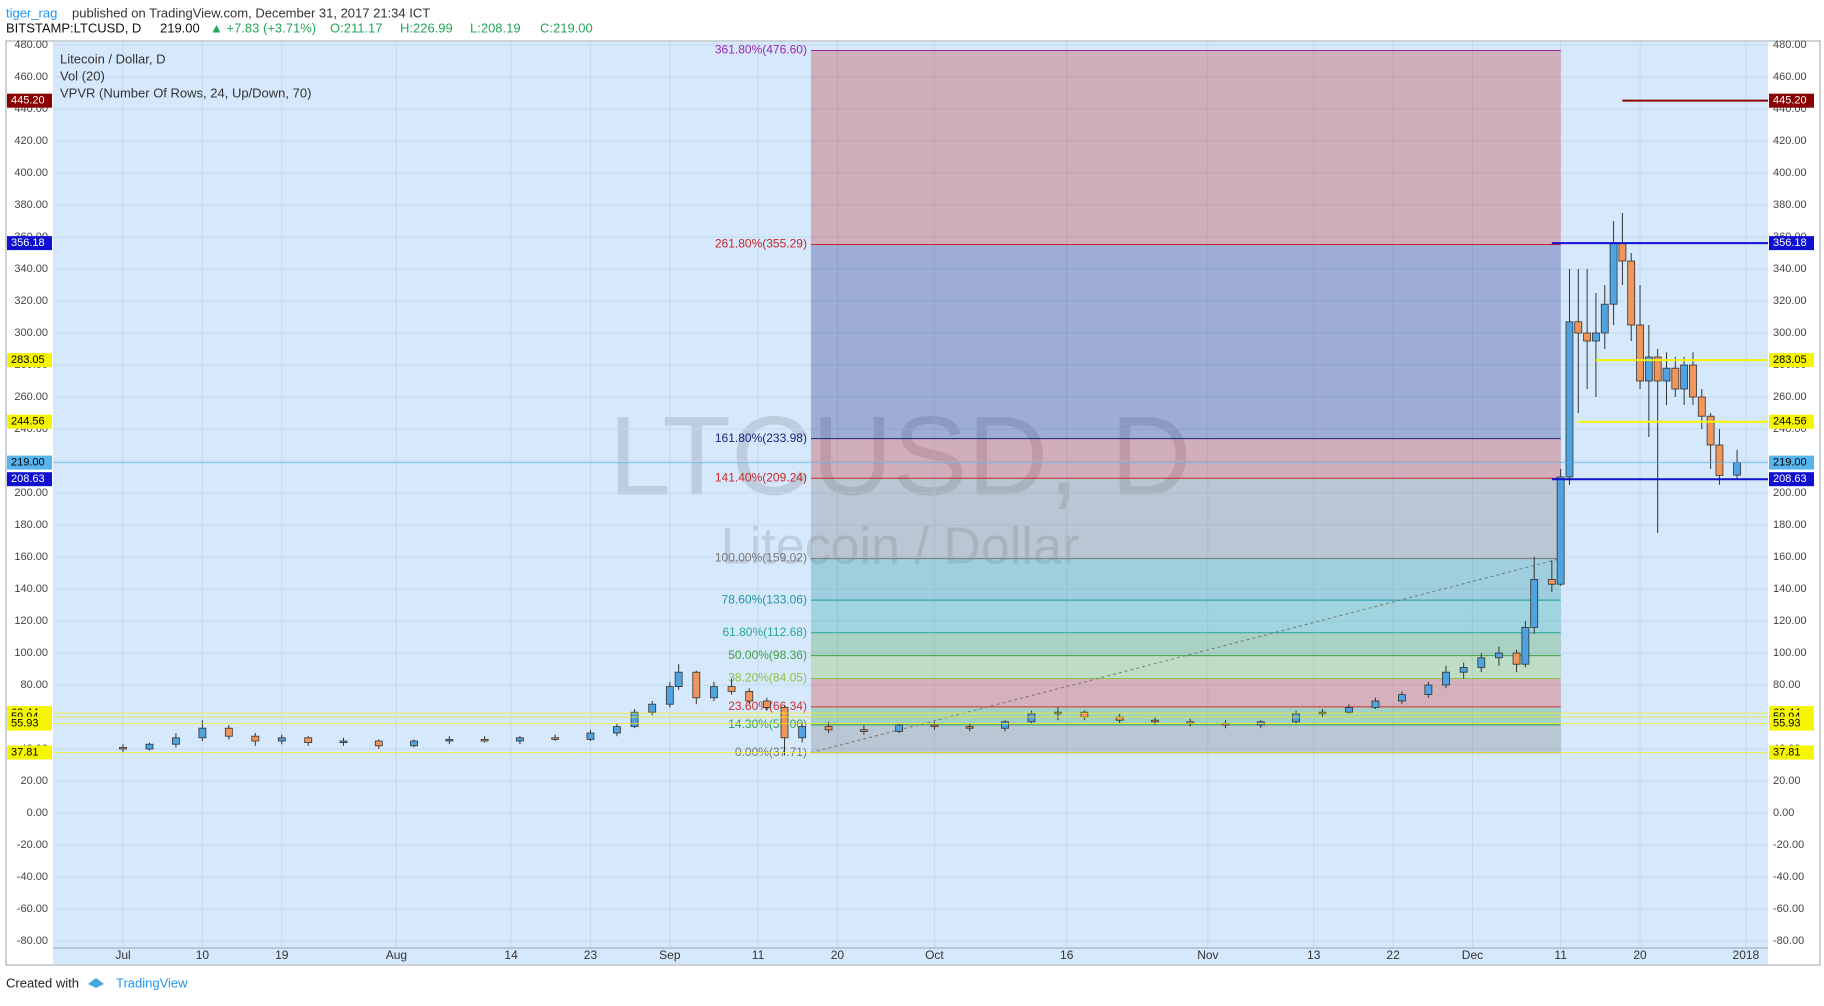  Describe the element at coordinates (511, 955) in the screenshot. I see `x-tick-label: 14` at that location.